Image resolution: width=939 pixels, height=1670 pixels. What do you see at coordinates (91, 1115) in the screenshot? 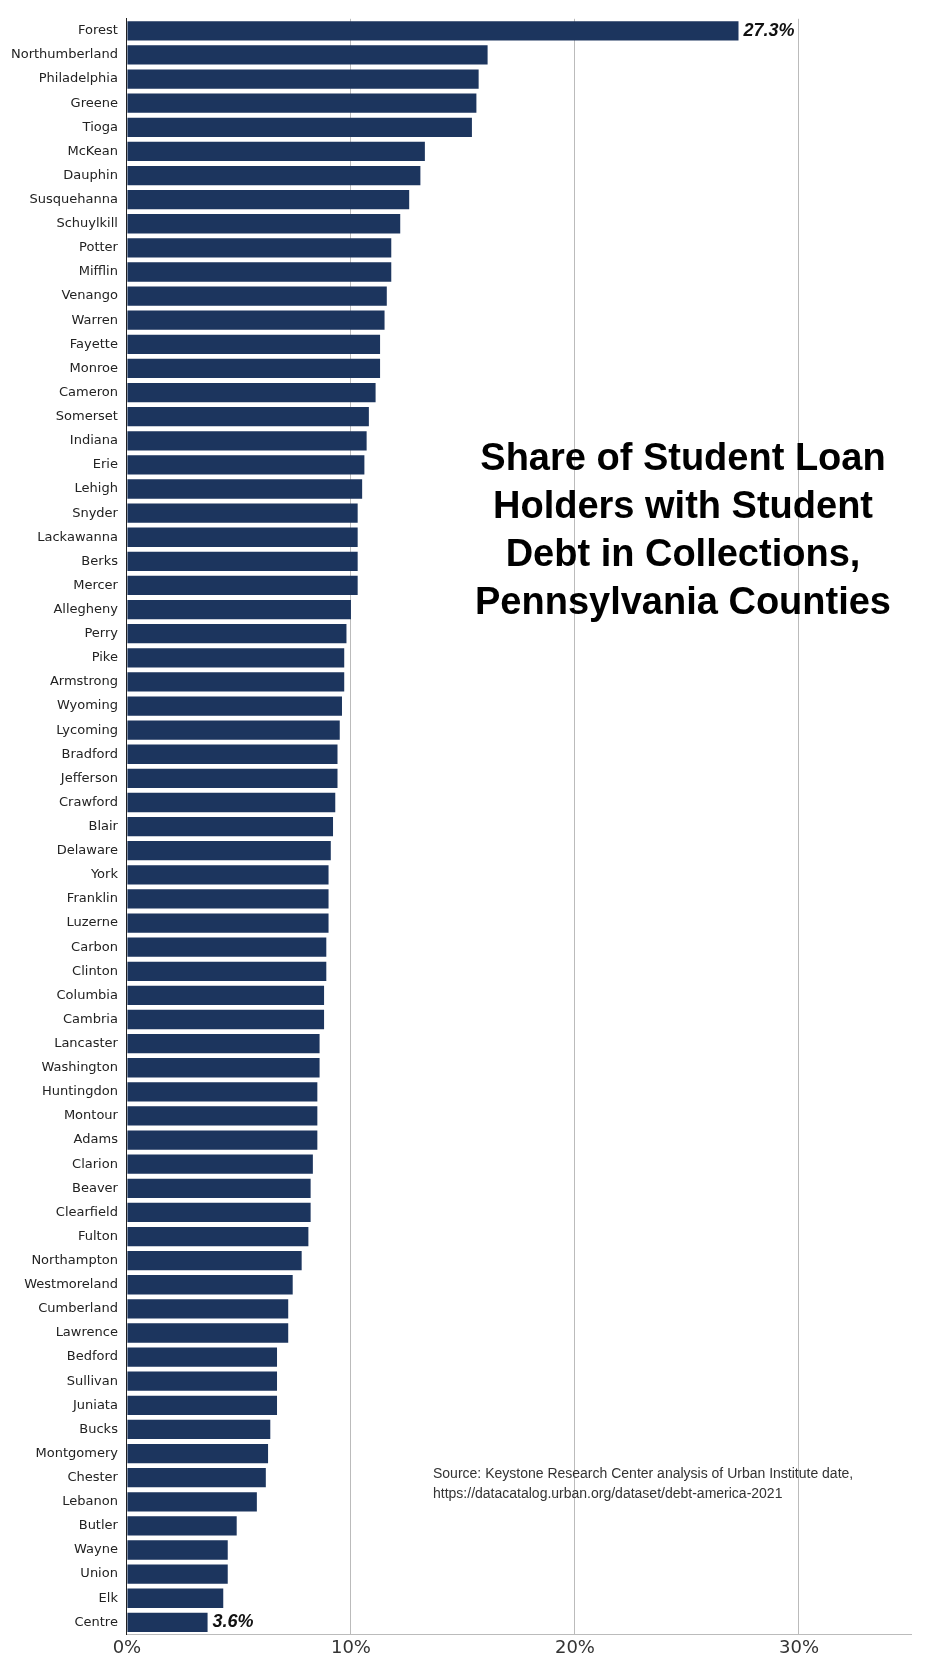
I see `y-tick-label: Montour` at bounding box center [91, 1115].